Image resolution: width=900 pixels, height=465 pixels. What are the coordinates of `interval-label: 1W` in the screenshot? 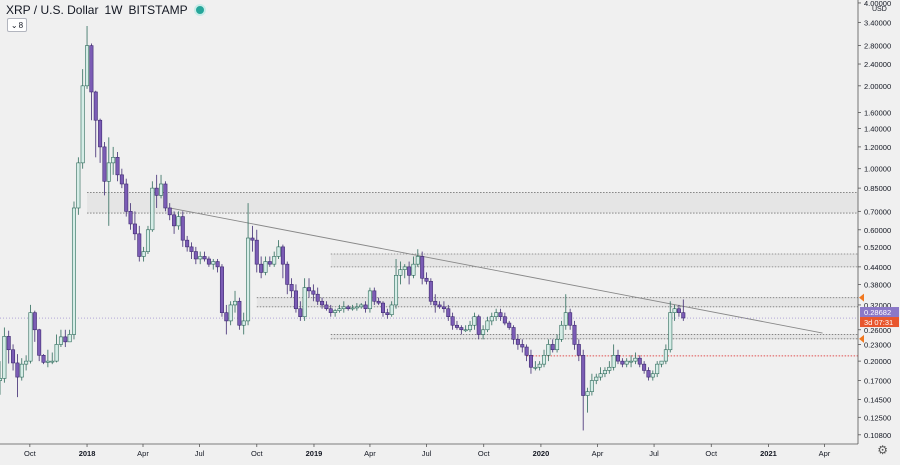 It's located at (113, 10).